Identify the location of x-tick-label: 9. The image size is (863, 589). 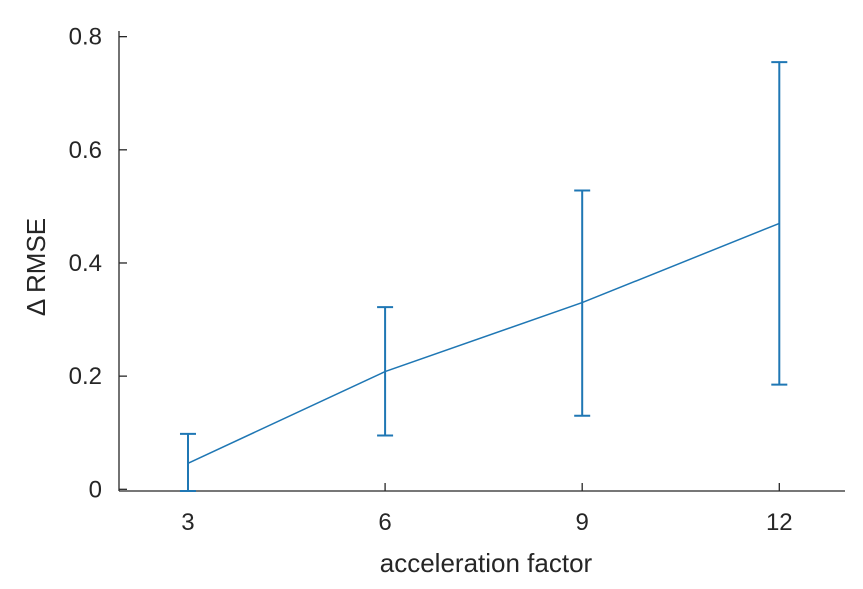
(582, 522).